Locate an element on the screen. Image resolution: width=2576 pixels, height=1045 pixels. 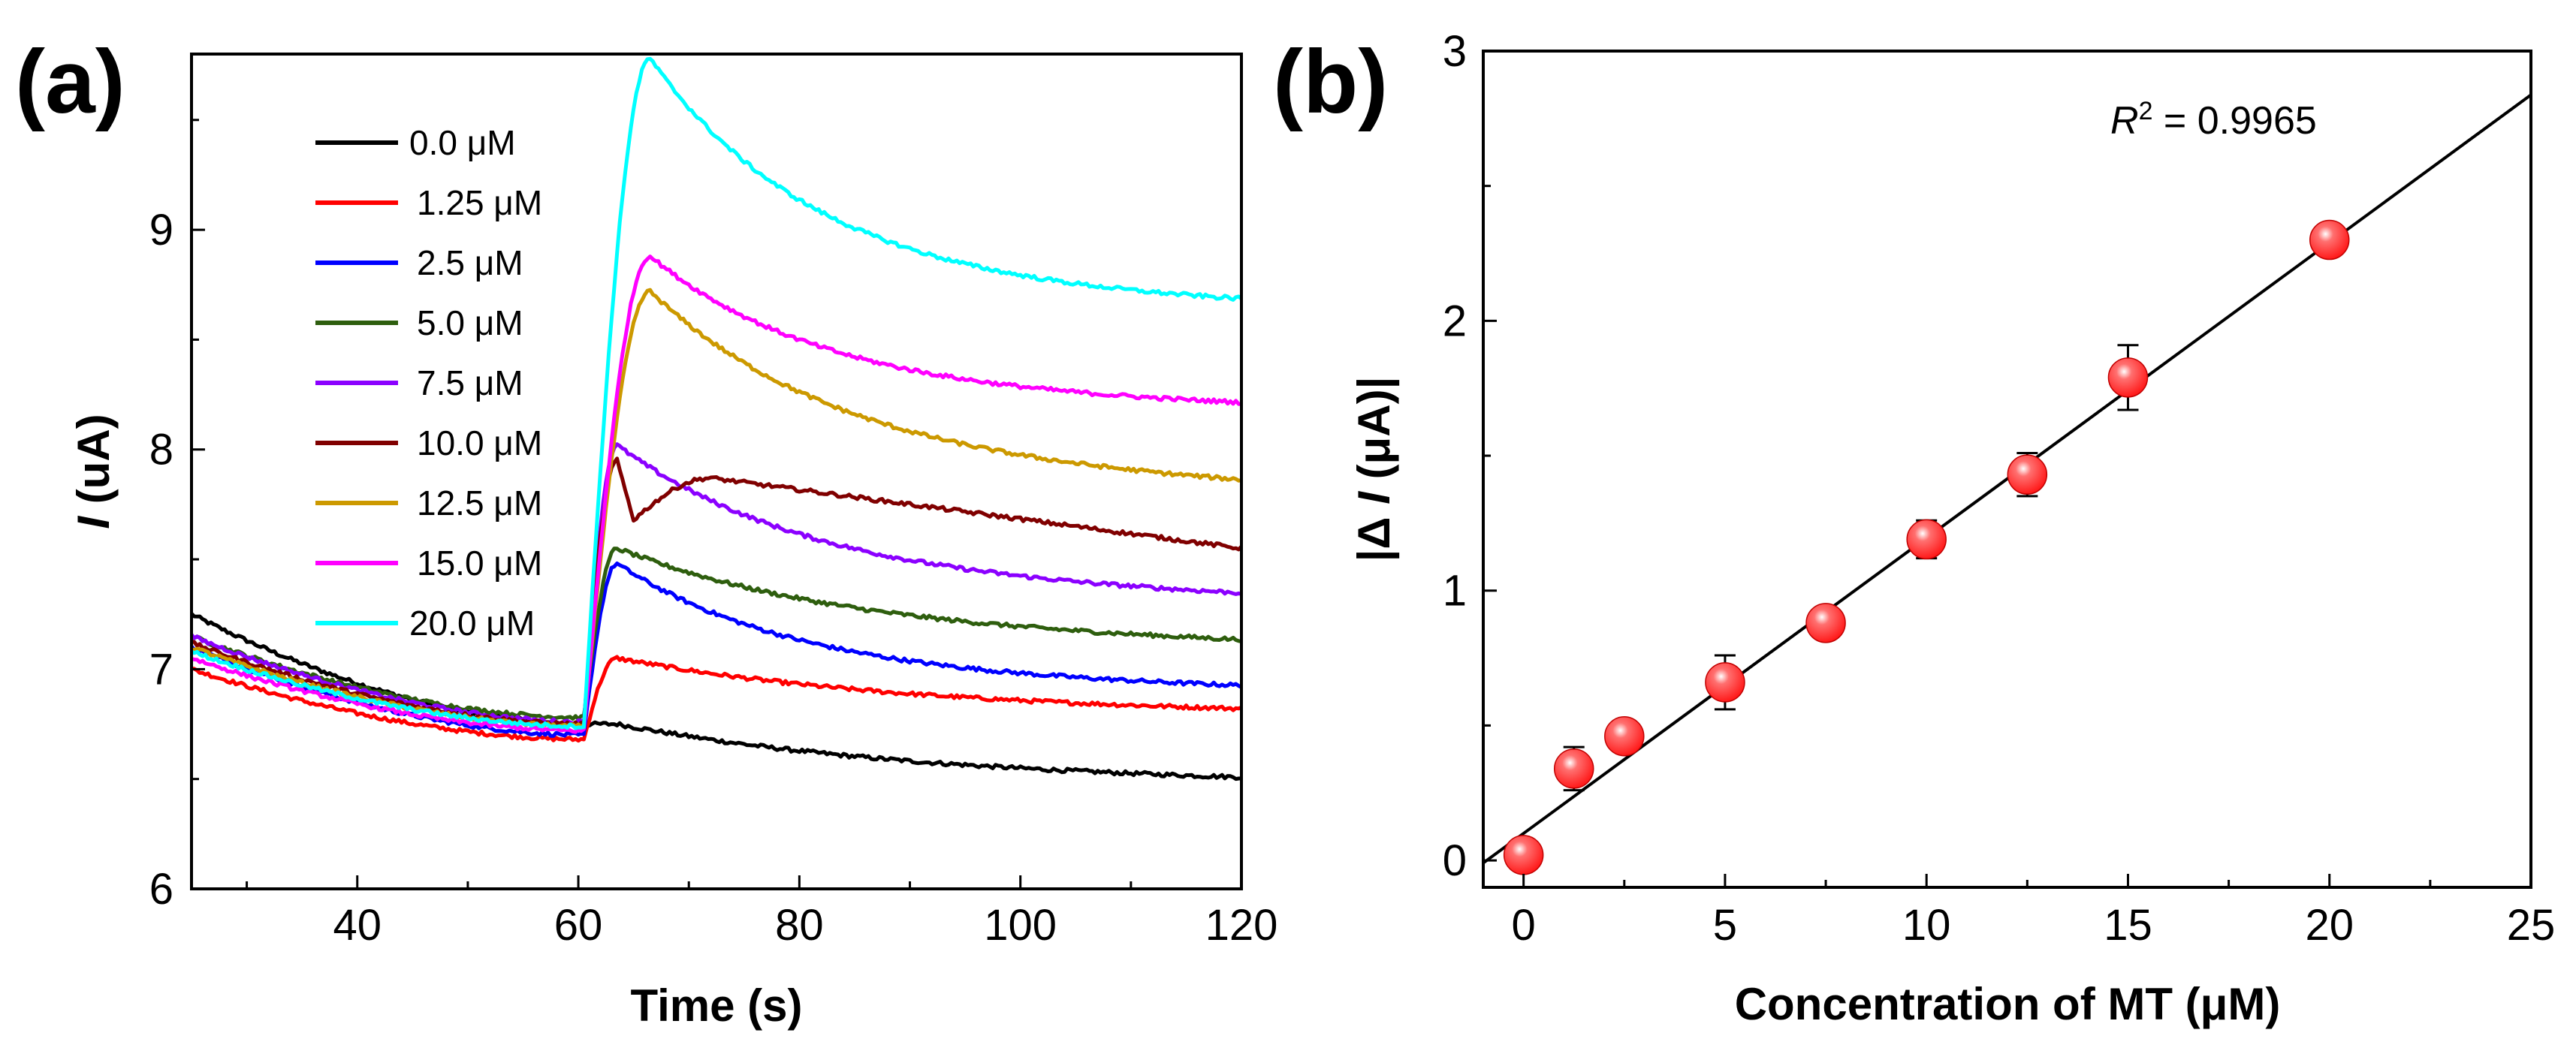
panel-b-y-tick-label: 2 is located at coordinates (1455, 321).